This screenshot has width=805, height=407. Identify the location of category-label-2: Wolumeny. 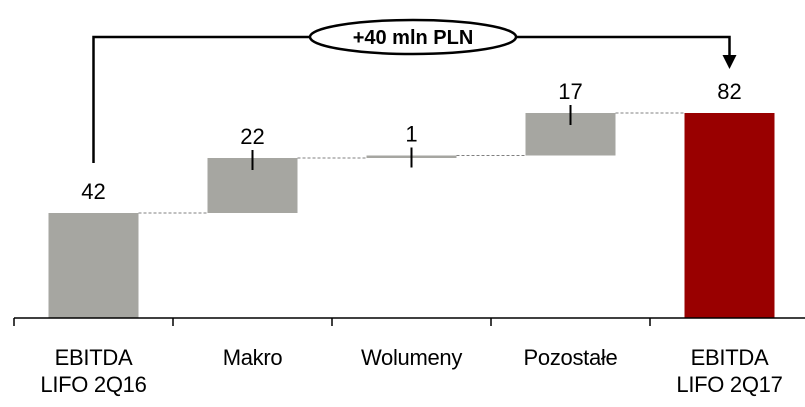
(411, 357).